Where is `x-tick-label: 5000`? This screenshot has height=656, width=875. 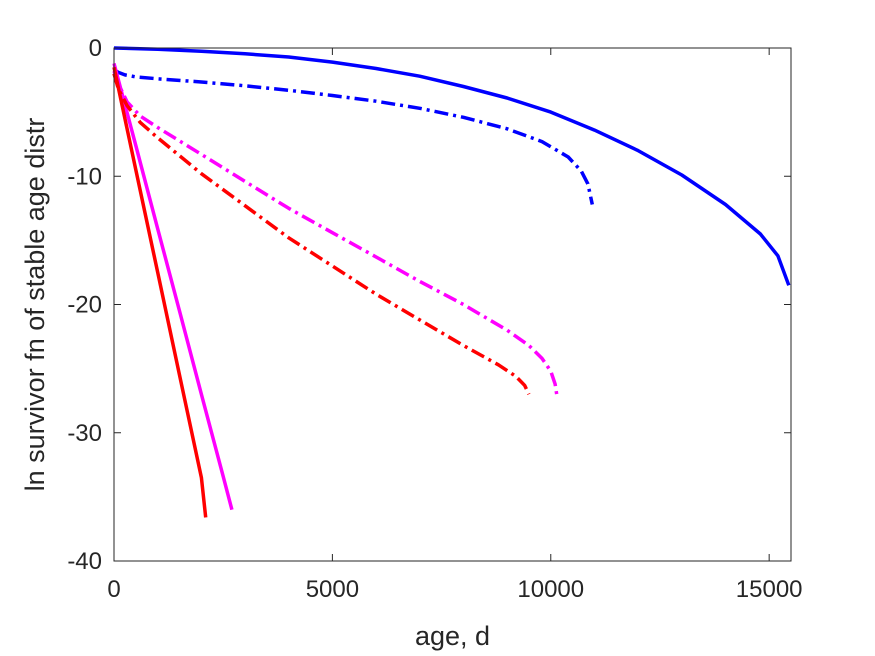 x-tick-label: 5000 is located at coordinates (332, 589).